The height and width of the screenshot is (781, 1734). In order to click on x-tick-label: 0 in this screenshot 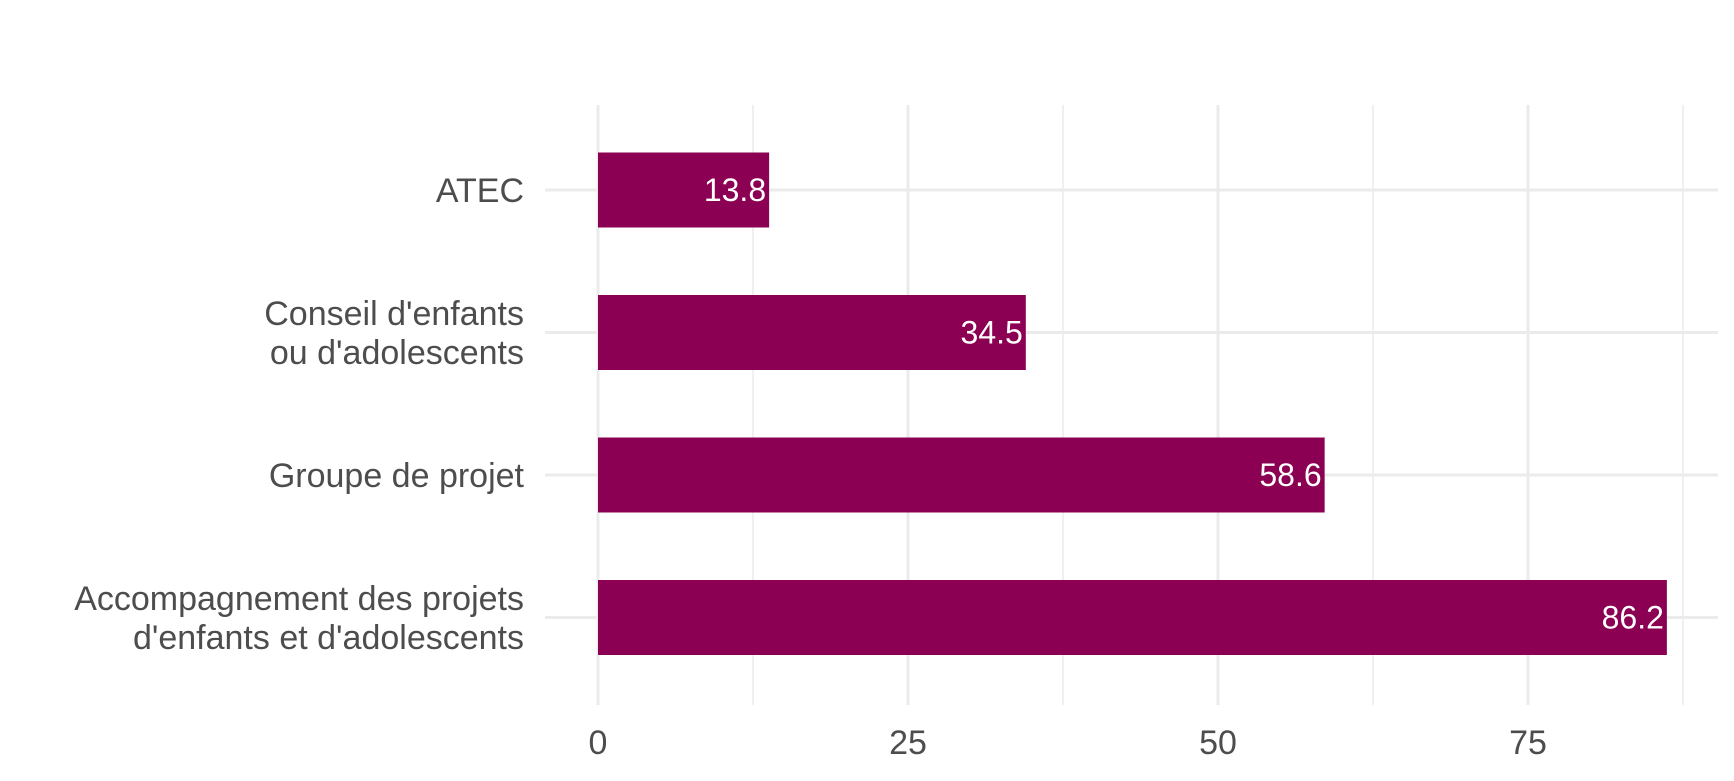, I will do `click(598, 743)`.